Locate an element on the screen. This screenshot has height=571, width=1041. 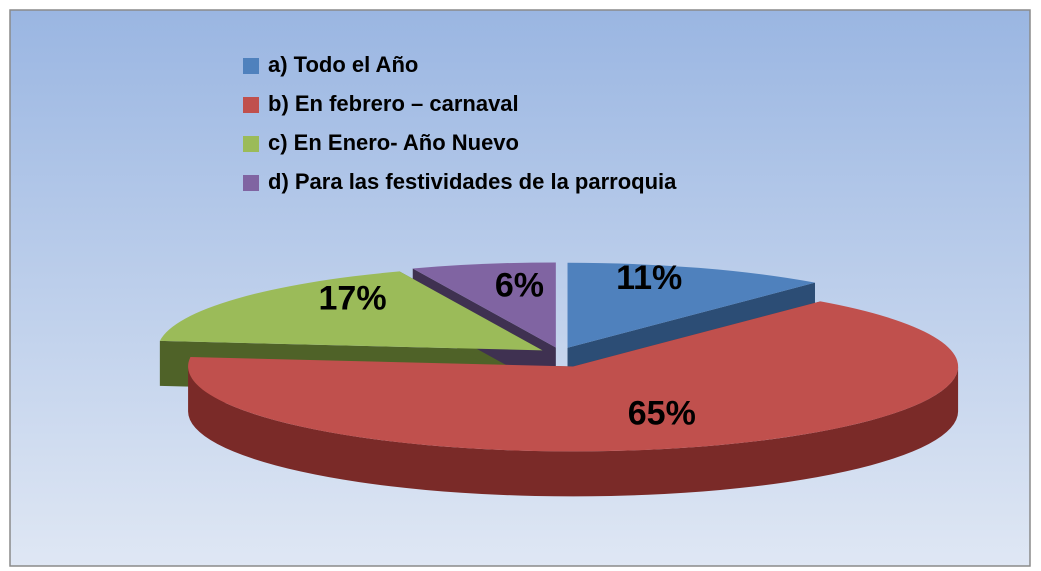
data-label: 11% is located at coordinates (649, 278).